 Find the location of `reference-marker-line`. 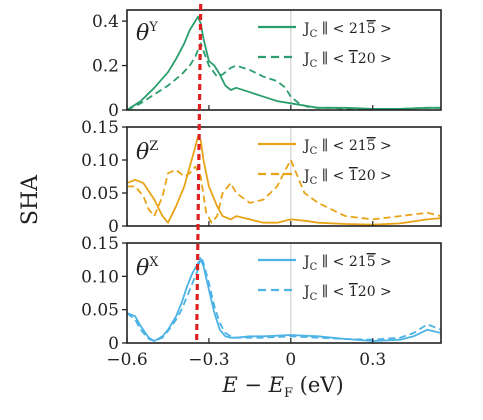

reference-marker-line is located at coordinates (199, 173).